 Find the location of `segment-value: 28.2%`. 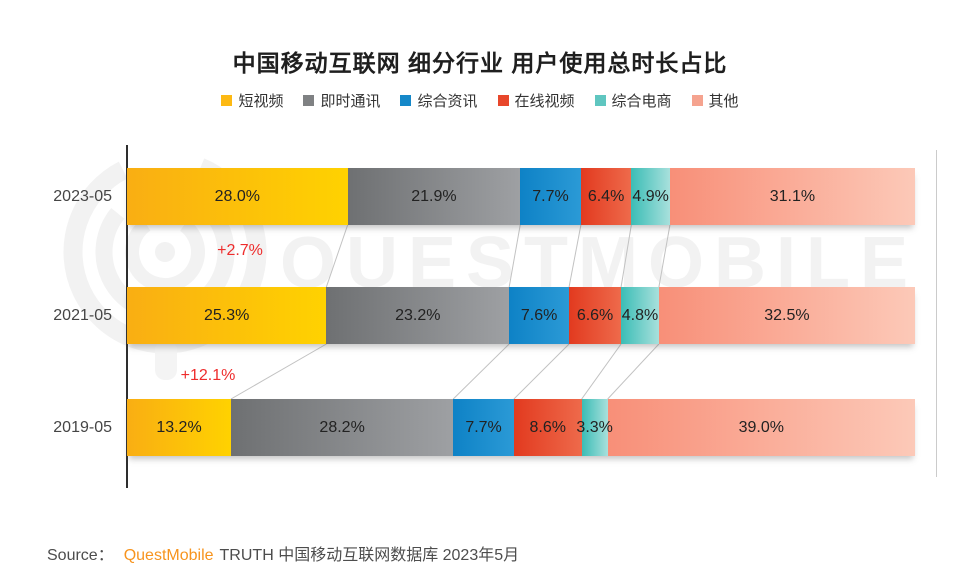

segment-value: 28.2% is located at coordinates (342, 427).